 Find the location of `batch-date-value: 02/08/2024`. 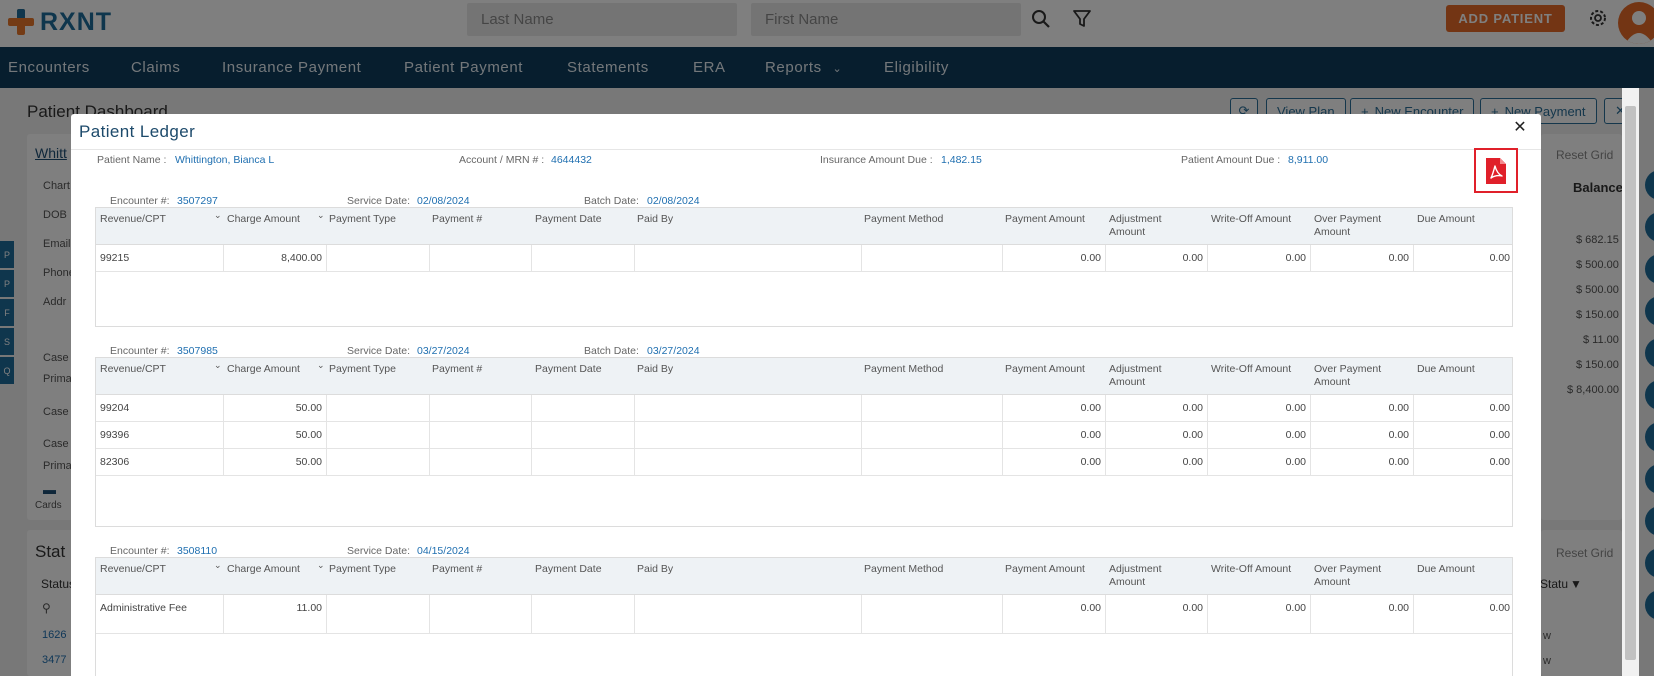

batch-date-value: 02/08/2024 is located at coordinates (673, 201).